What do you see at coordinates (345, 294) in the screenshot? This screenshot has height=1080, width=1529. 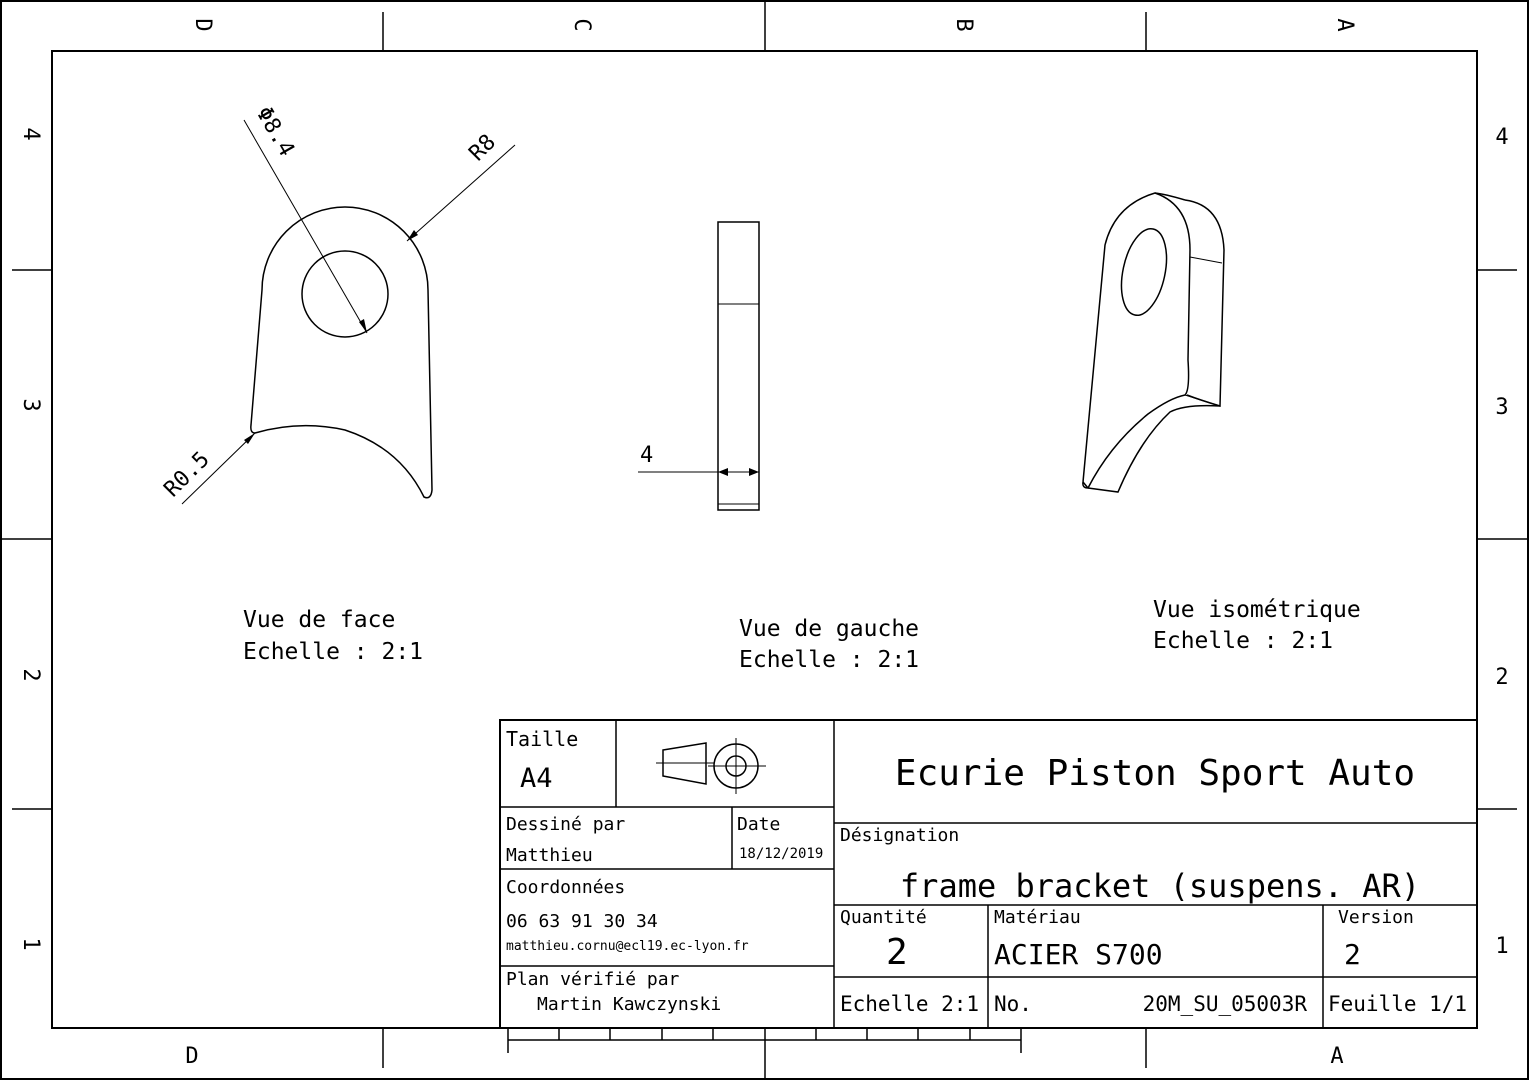 I see `front-view-hole` at bounding box center [345, 294].